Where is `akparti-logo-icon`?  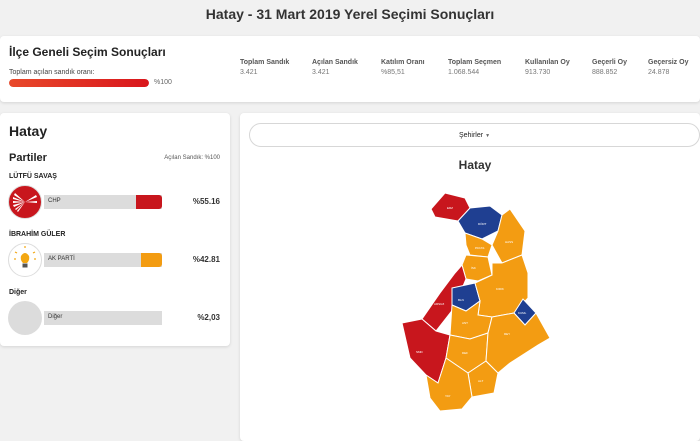
akparti-logo-icon is located at coordinates (25, 260).